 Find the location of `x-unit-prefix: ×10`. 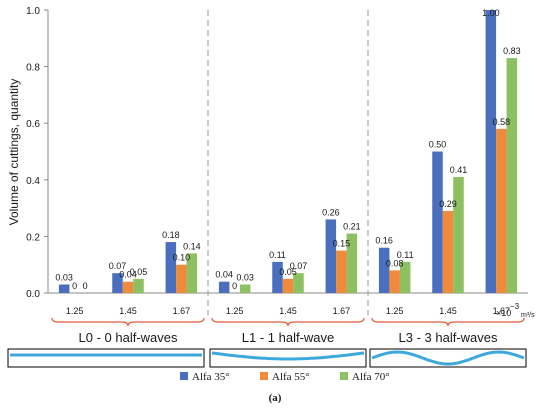

x-unit-prefix: ×10 is located at coordinates (503, 313).